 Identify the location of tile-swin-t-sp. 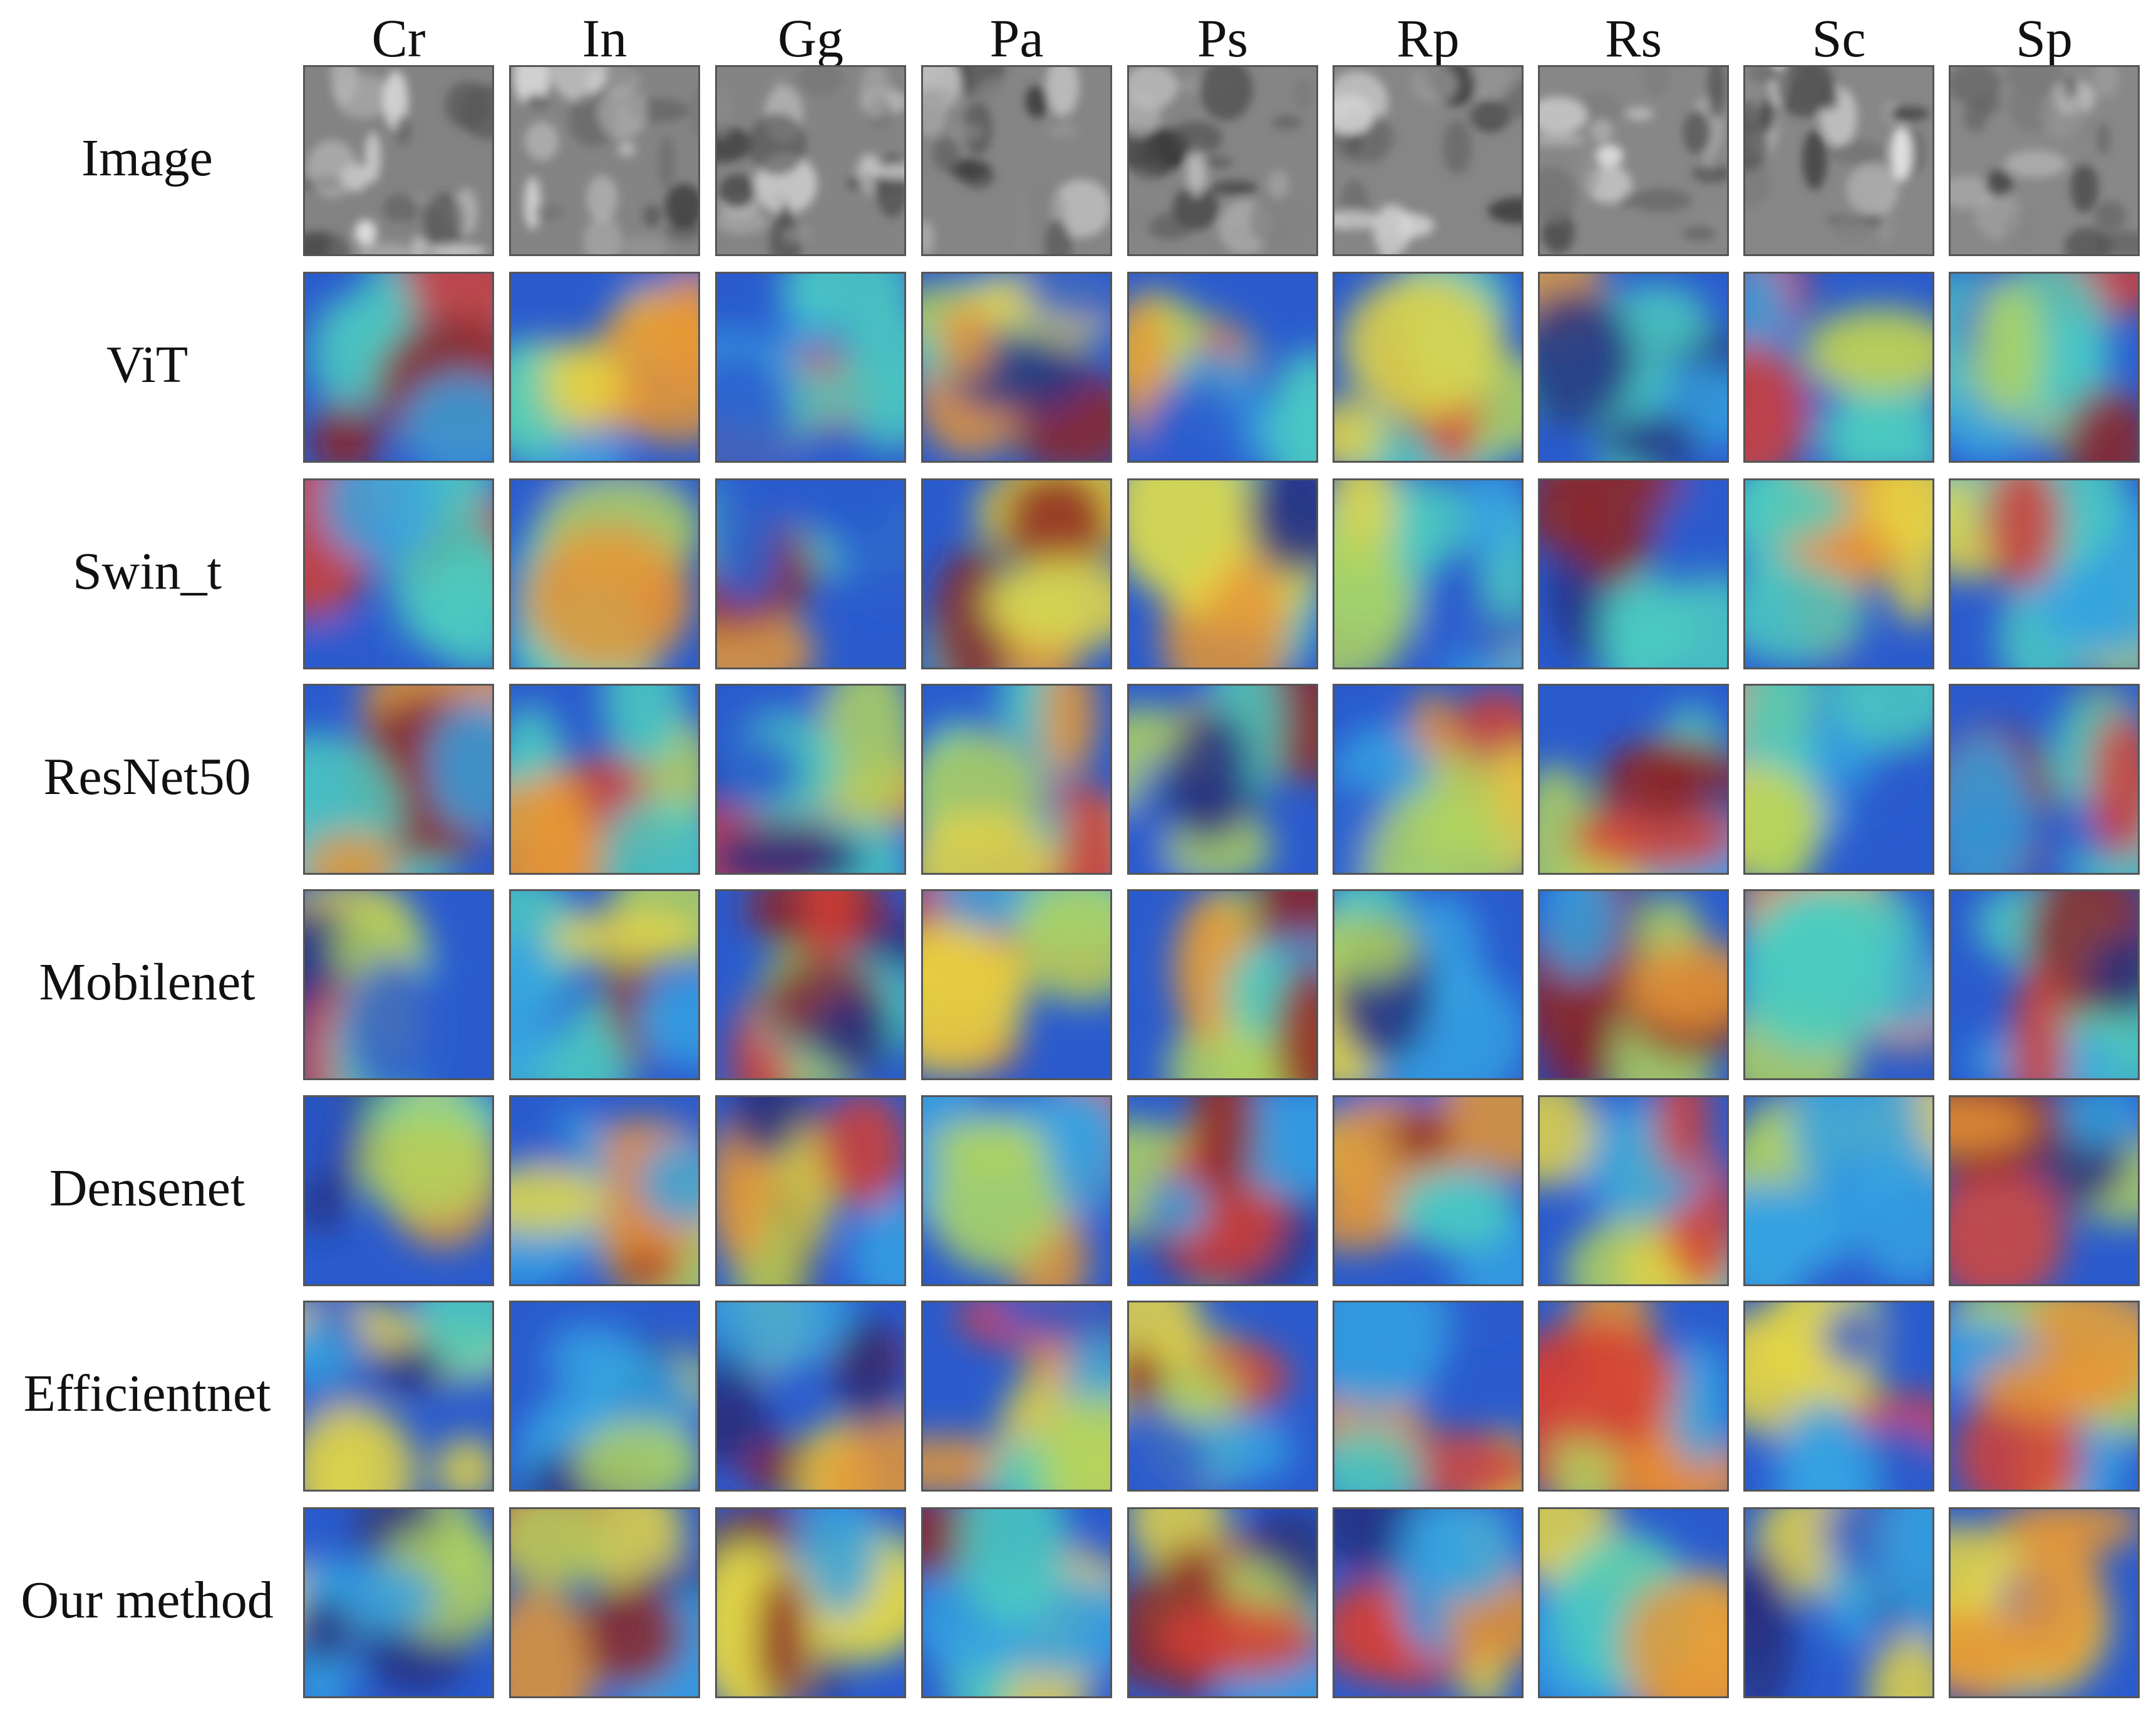
(2044, 573).